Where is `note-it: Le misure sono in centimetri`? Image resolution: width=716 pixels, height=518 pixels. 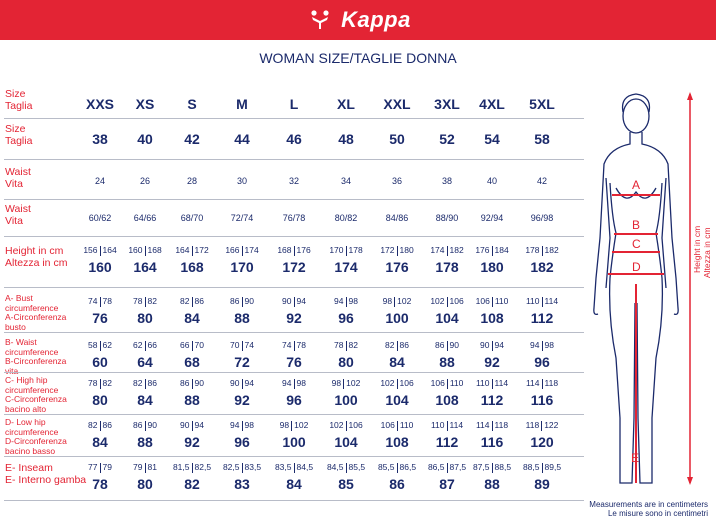 note-it: Le misure sono in centimetri is located at coordinates (657, 513).